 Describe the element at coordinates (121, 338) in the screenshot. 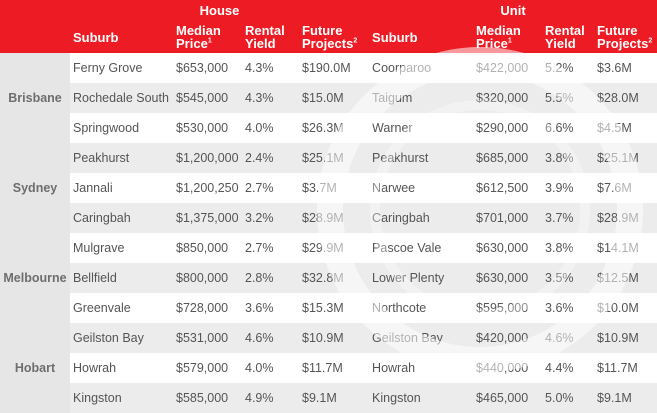

I see `house-suburb-cell: Geilston Bay` at that location.